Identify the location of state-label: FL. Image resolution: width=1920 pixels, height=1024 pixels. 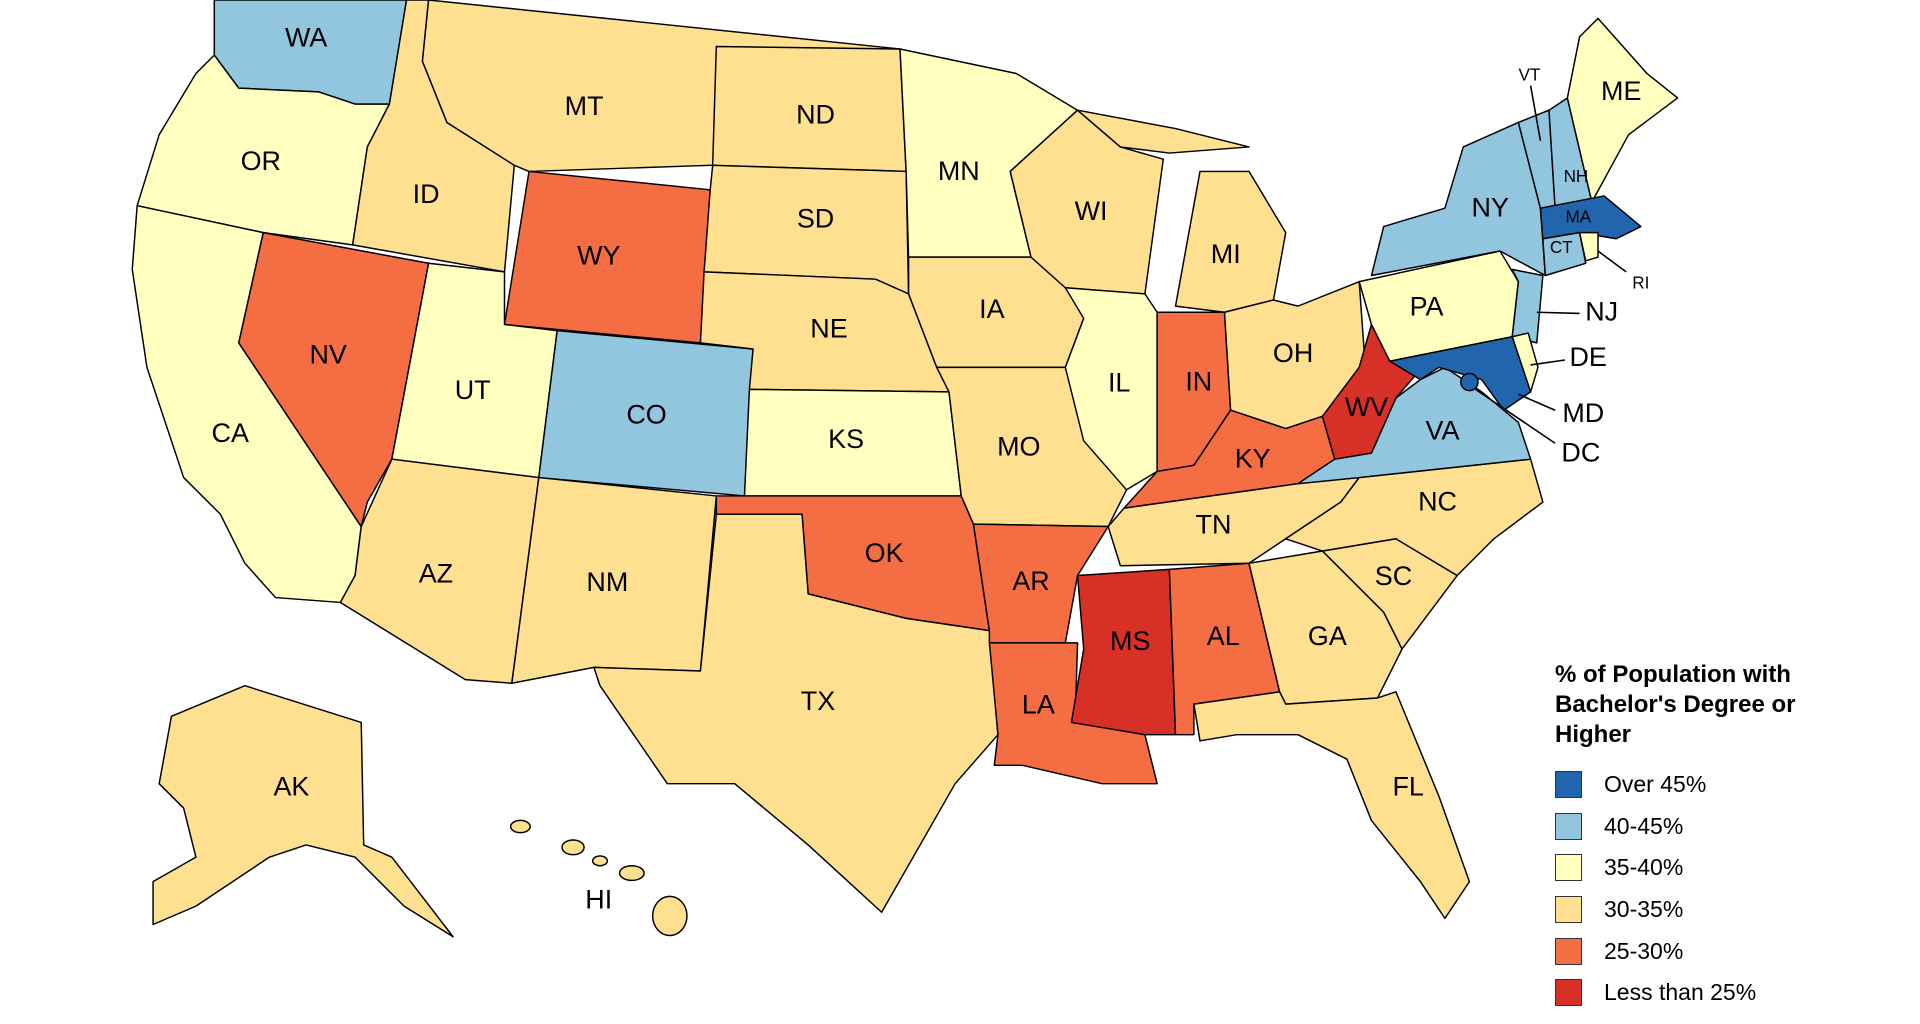
(1407, 787).